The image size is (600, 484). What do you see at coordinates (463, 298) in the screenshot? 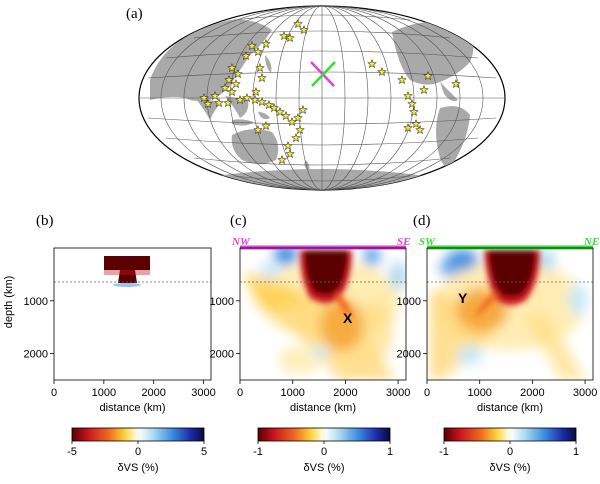
I see `annotation-y: Y` at bounding box center [463, 298].